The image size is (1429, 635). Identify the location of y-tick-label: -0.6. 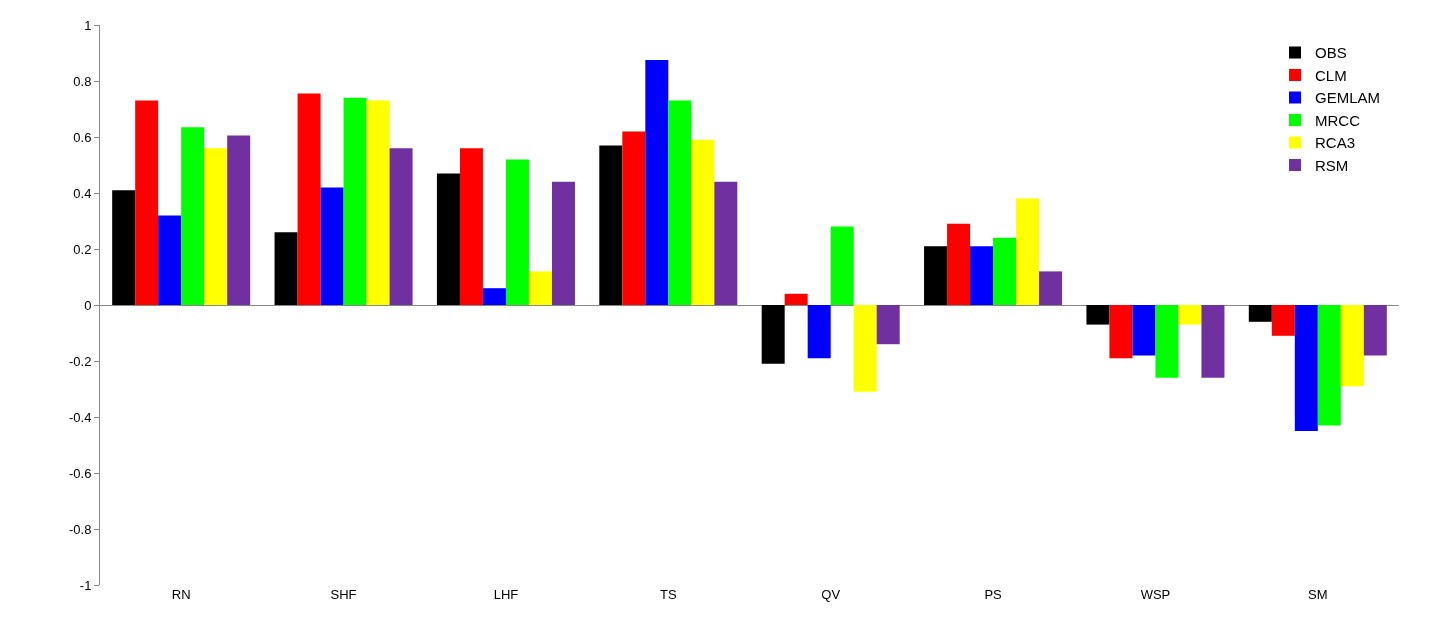
(80, 473).